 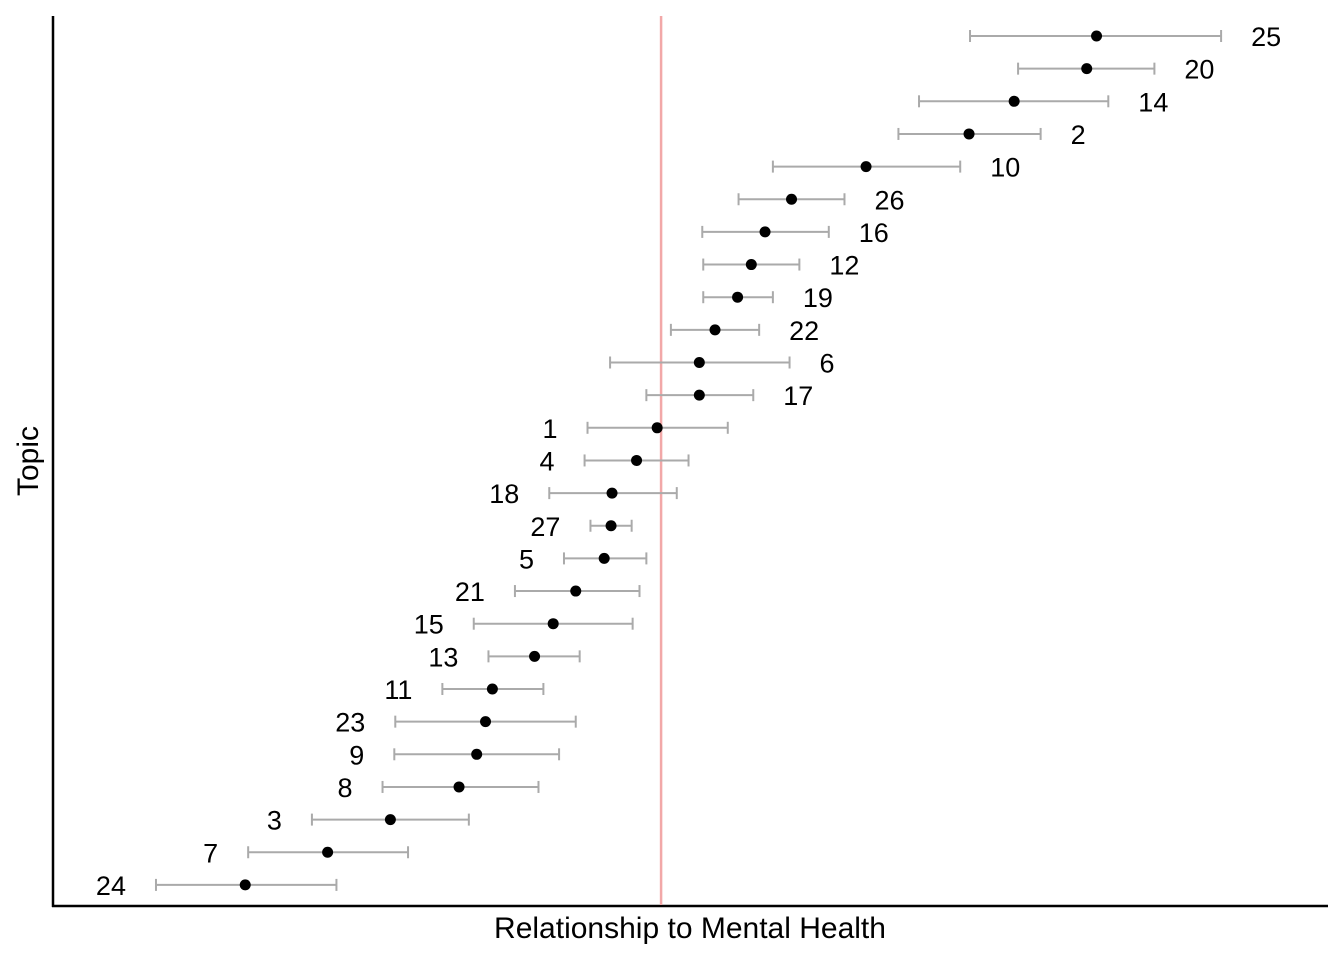 What do you see at coordinates (443, 657) in the screenshot?
I see `topic-label: 13` at bounding box center [443, 657].